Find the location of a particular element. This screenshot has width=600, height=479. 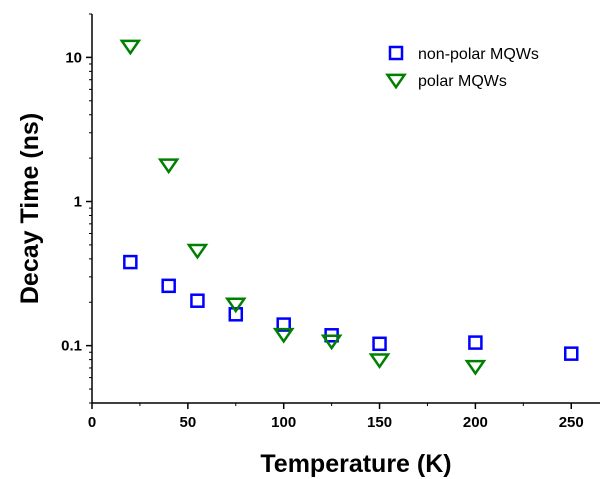

y-tick-label: 0.1 is located at coordinates (71, 346).